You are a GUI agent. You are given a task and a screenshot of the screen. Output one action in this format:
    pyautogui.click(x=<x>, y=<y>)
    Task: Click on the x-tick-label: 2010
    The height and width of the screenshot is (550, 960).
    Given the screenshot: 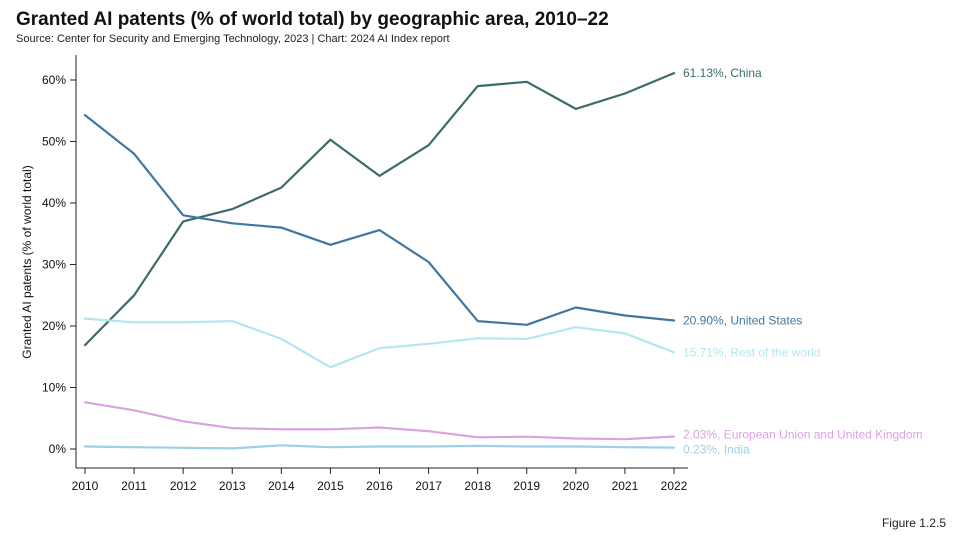 What is the action you would take?
    pyautogui.click(x=85, y=486)
    